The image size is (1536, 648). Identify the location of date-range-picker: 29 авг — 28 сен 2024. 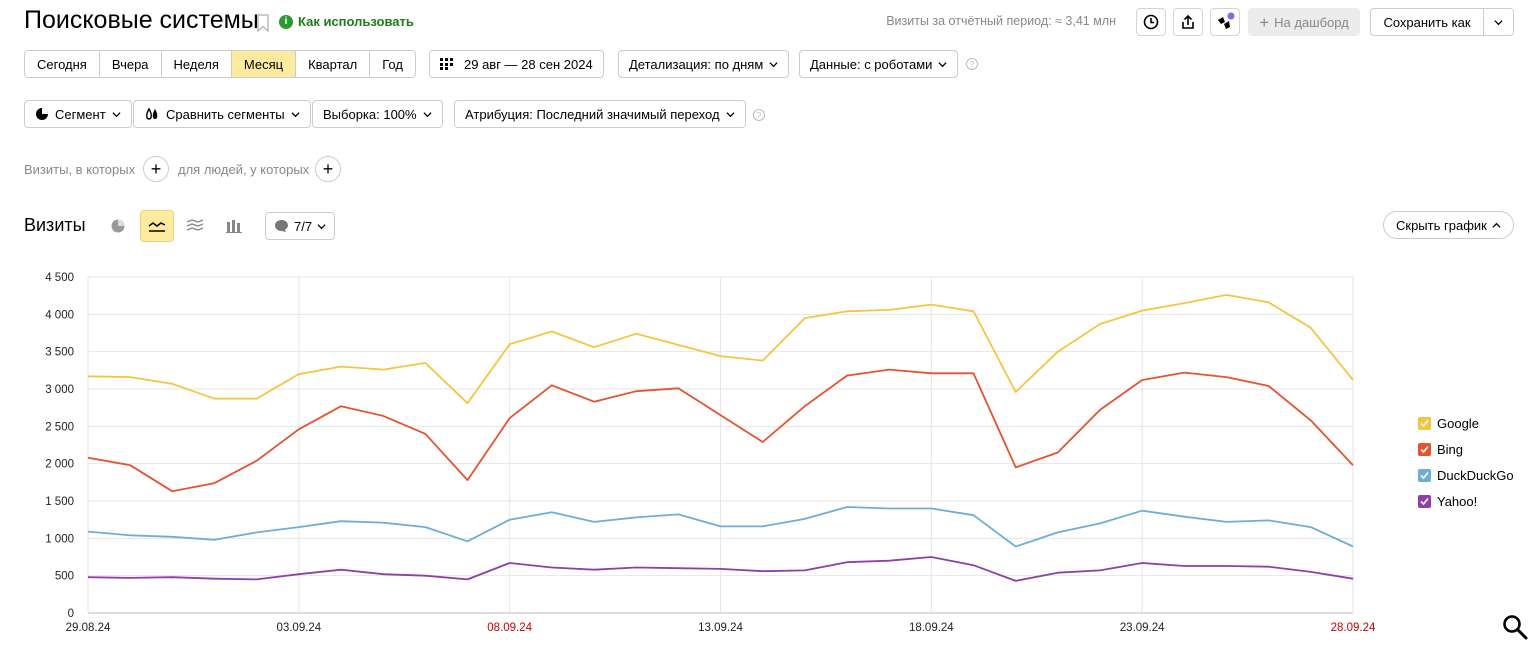
(516, 64).